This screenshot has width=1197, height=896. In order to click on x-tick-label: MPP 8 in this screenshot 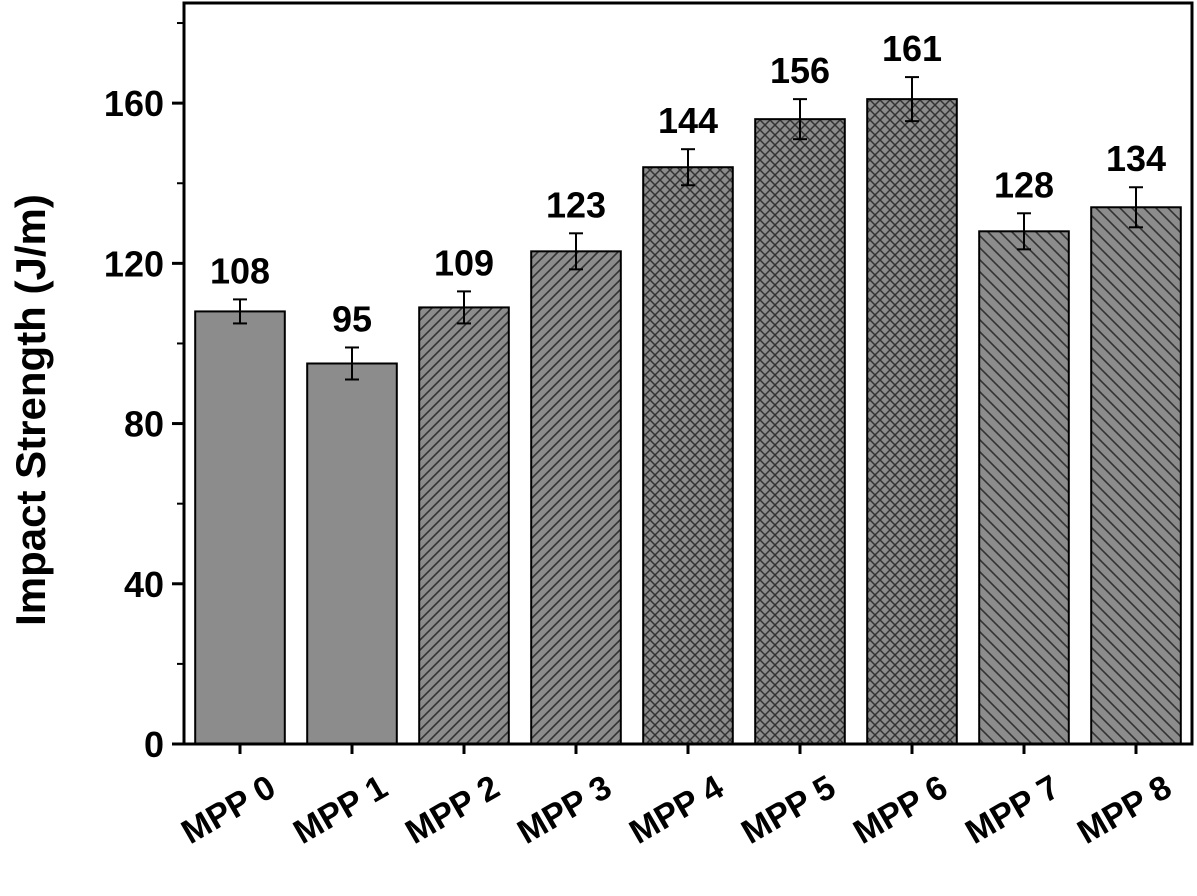, I will do `click(1124, 810)`.